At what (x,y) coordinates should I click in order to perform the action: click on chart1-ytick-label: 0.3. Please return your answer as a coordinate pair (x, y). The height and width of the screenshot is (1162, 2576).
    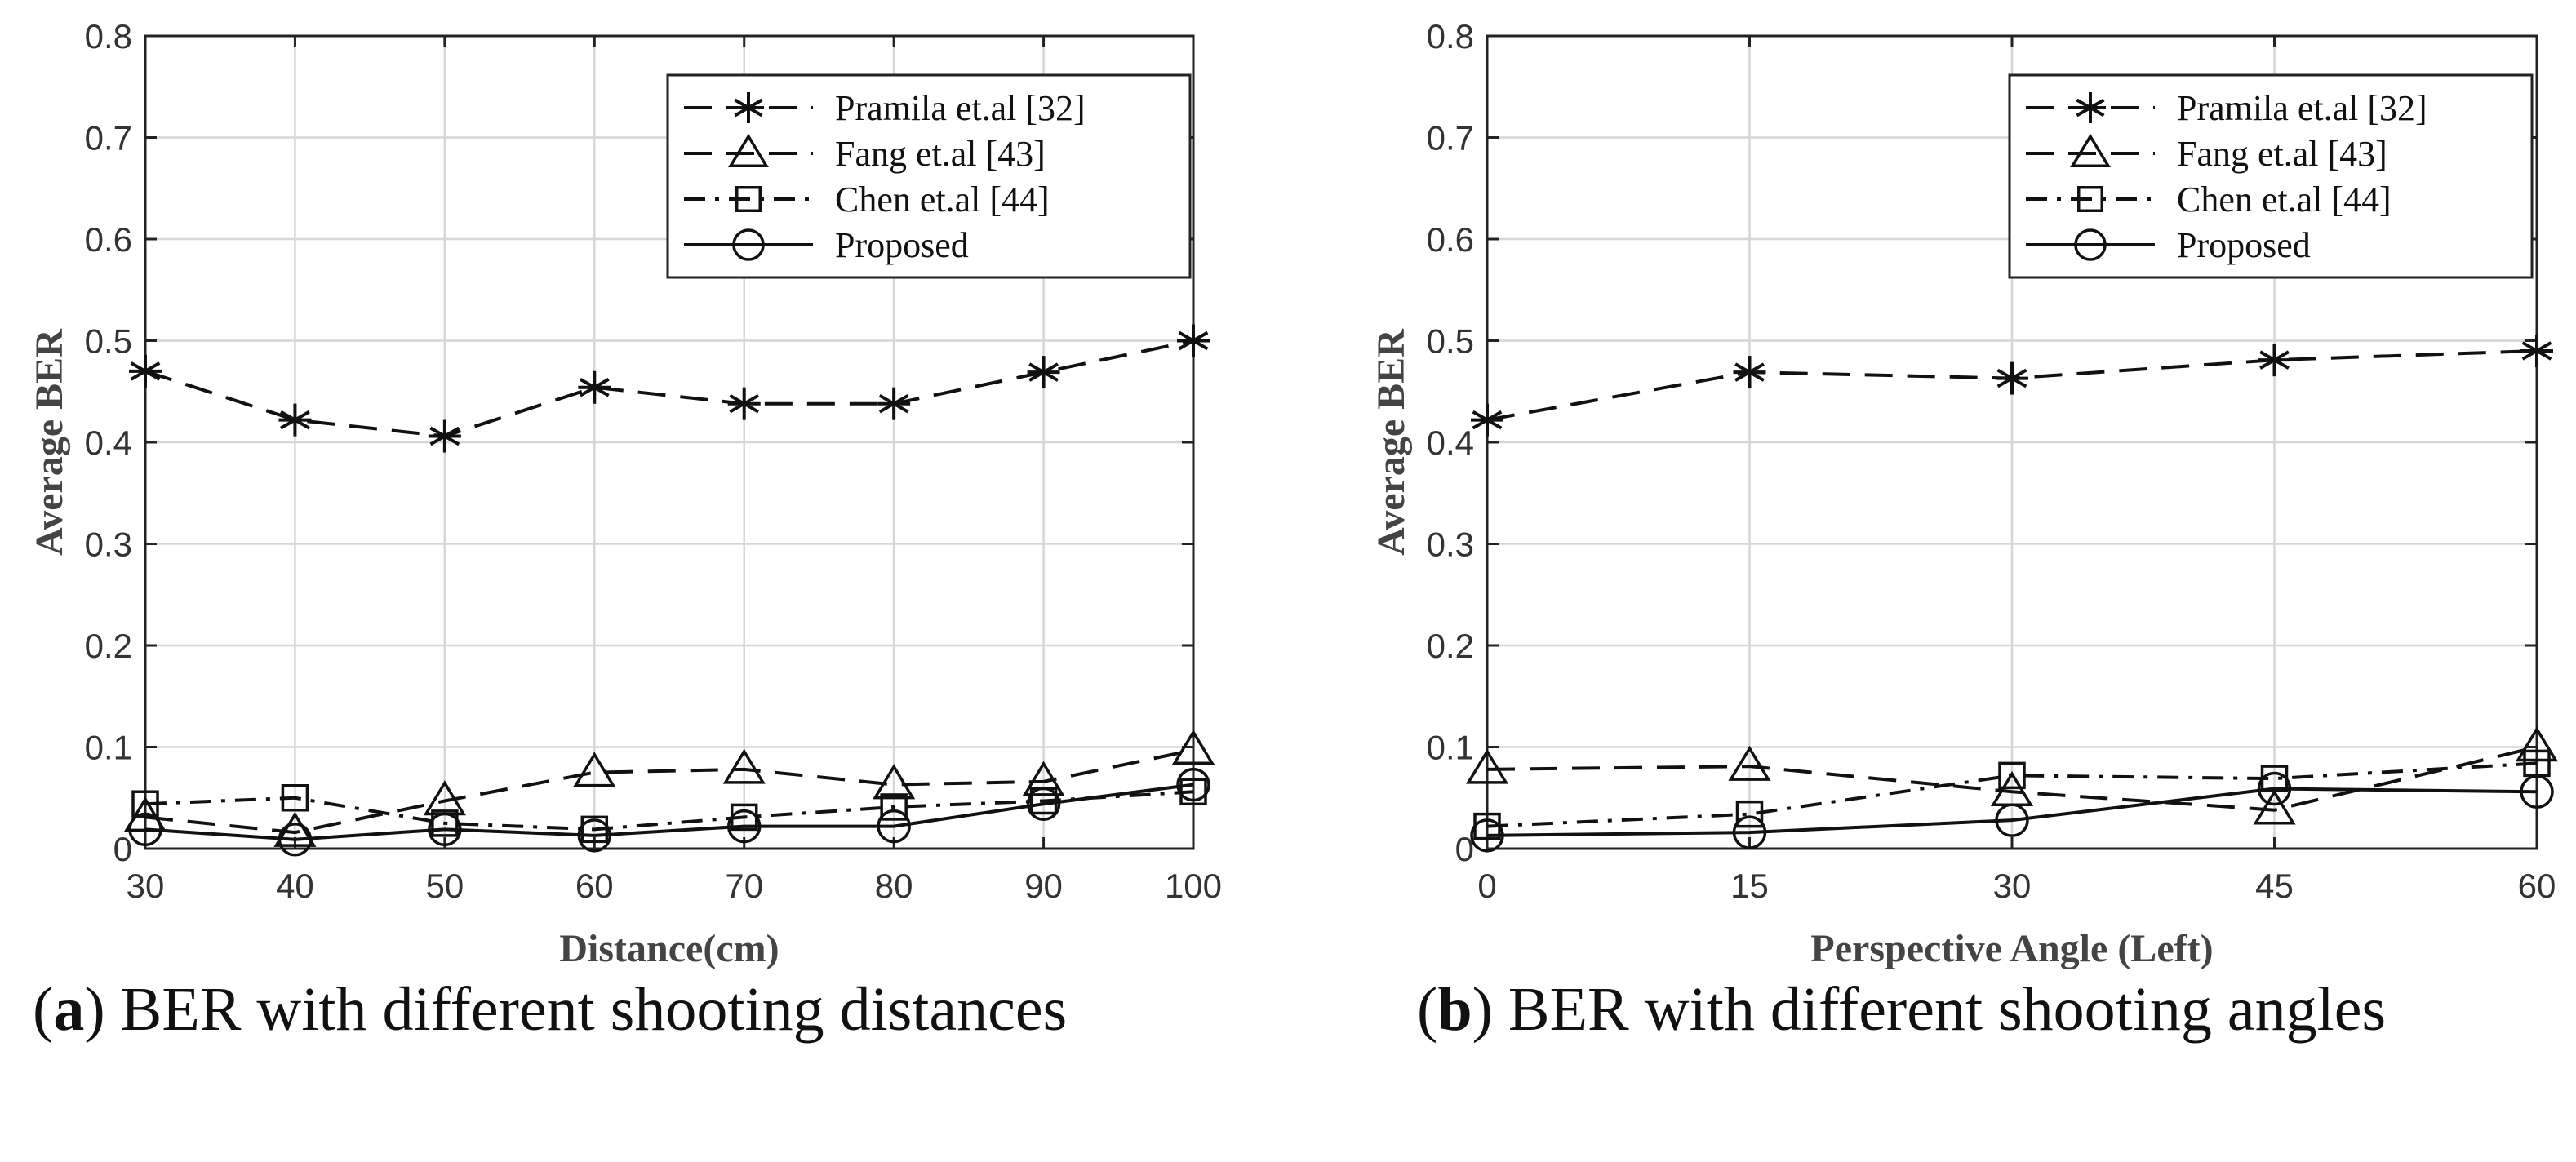
    Looking at the image, I should click on (108, 545).